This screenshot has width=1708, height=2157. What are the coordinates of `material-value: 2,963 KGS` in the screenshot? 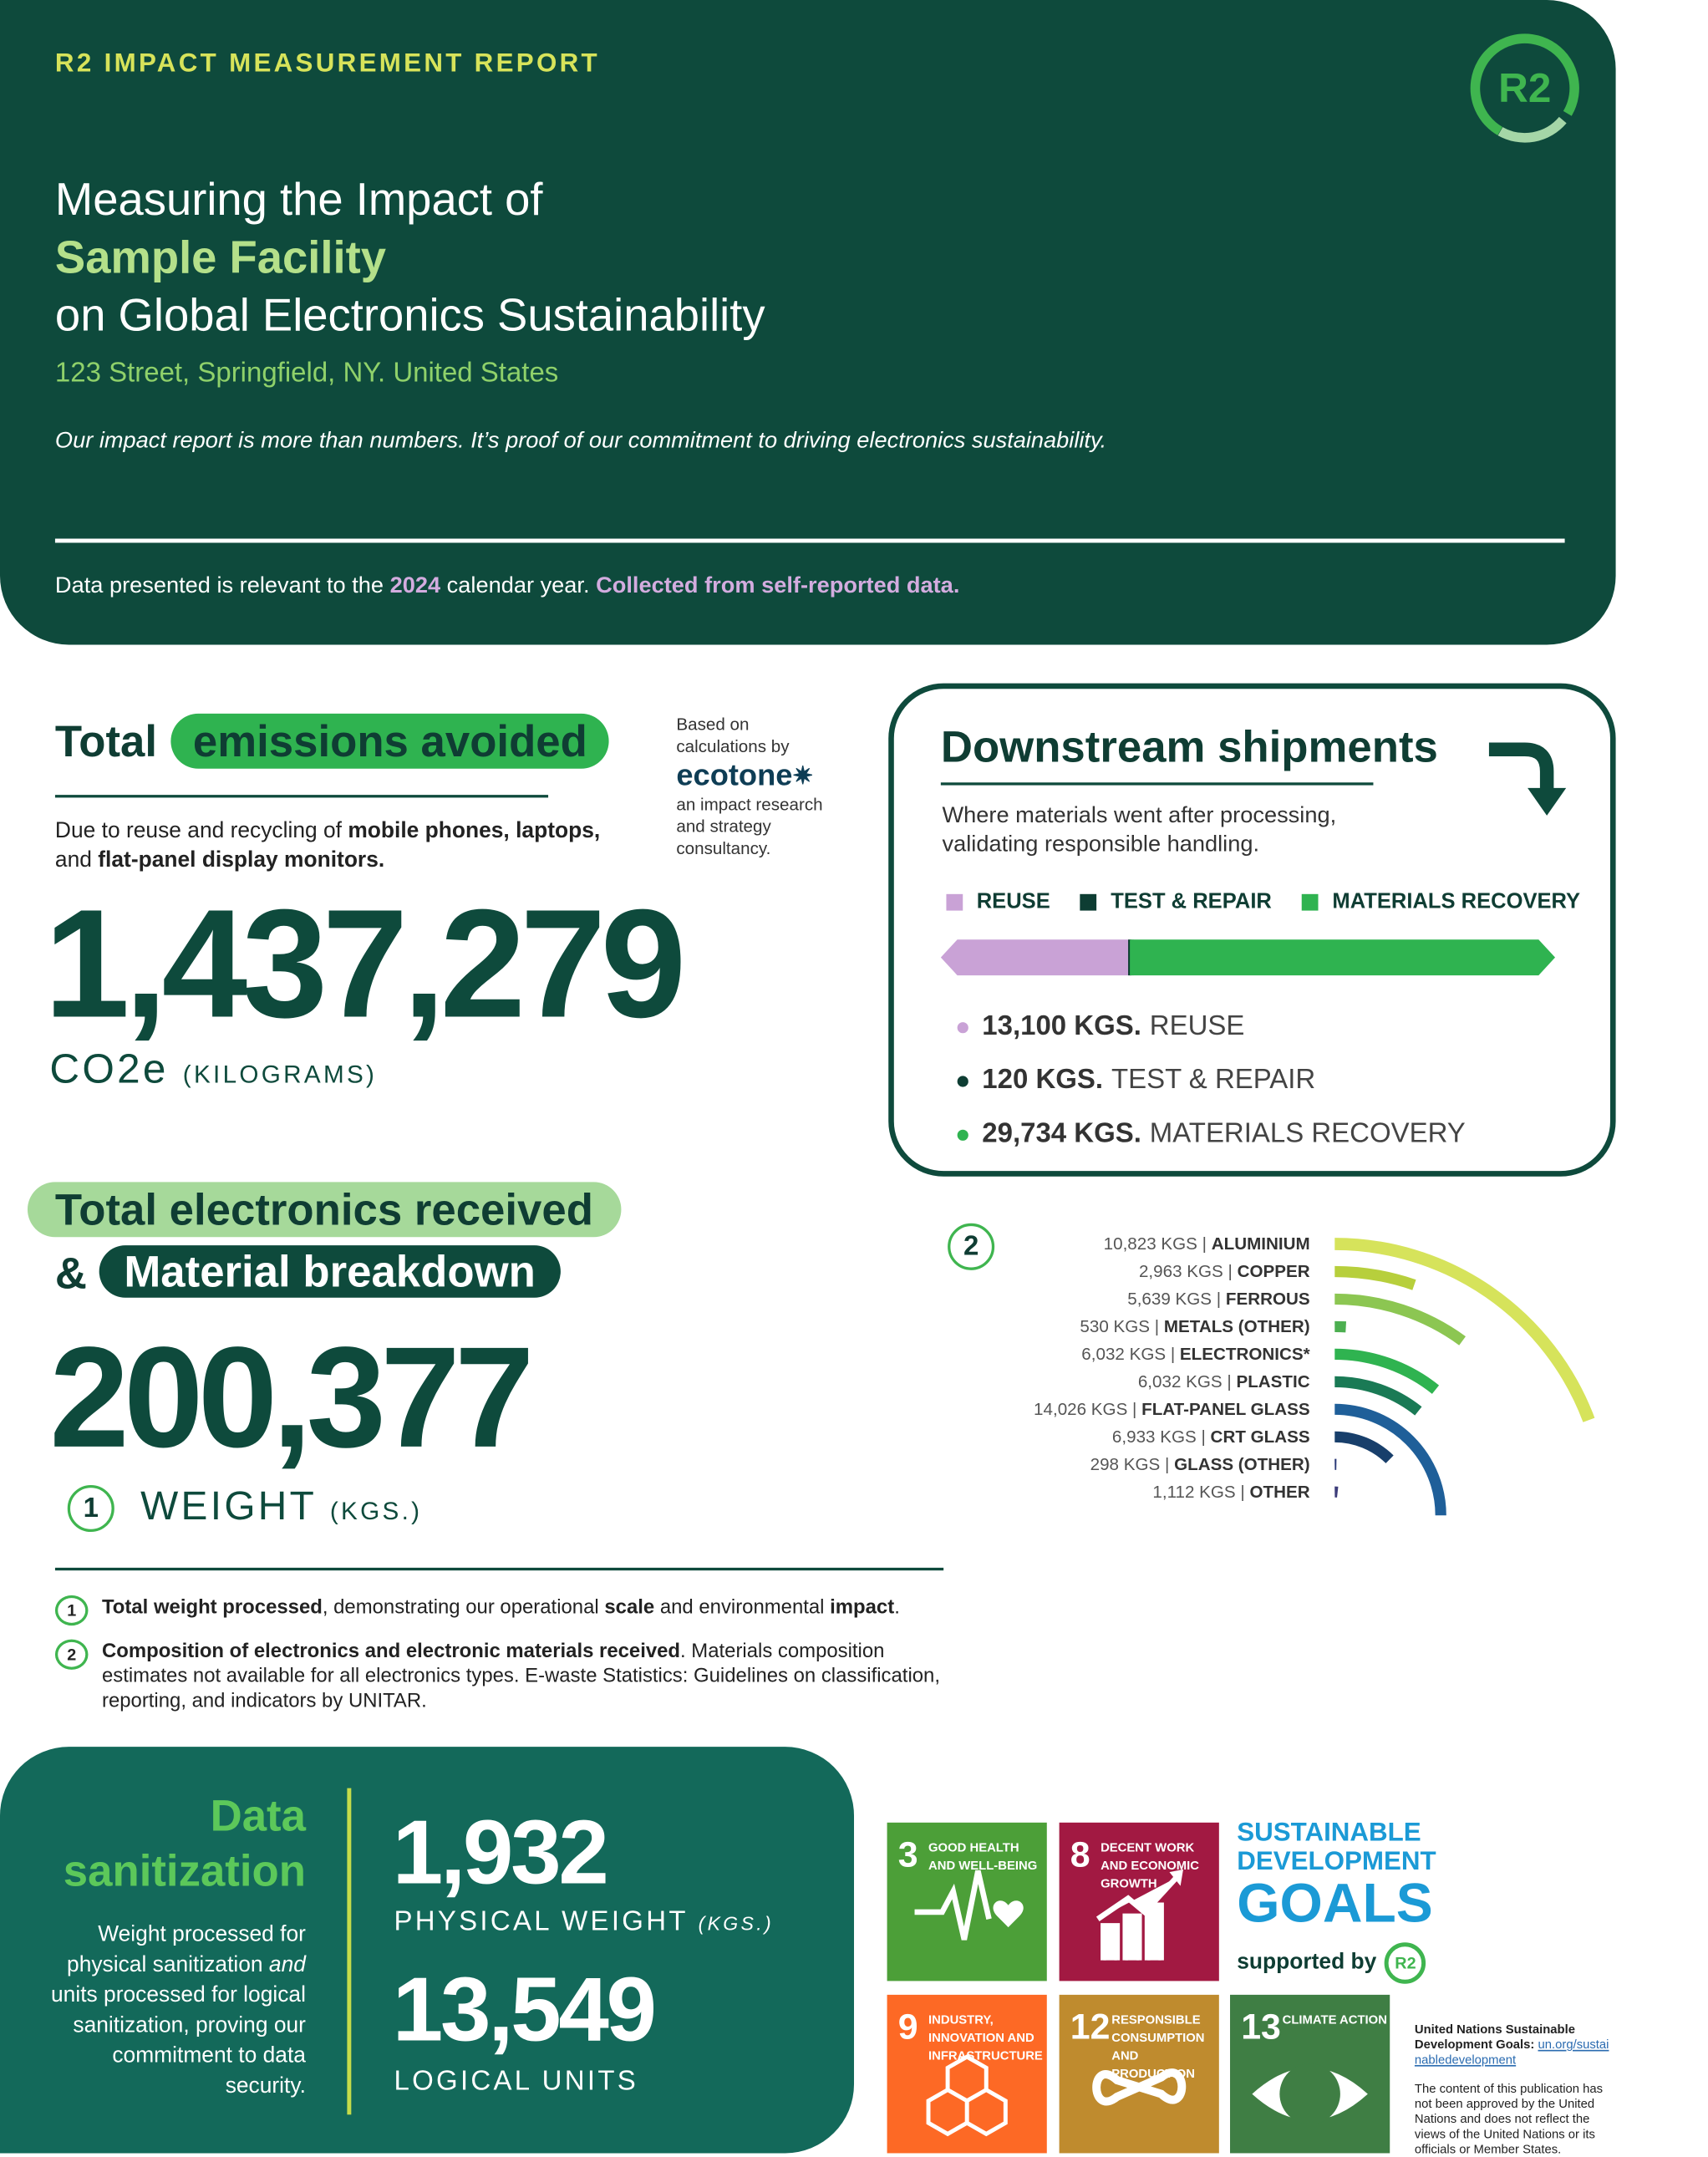 It's located at (1181, 1271).